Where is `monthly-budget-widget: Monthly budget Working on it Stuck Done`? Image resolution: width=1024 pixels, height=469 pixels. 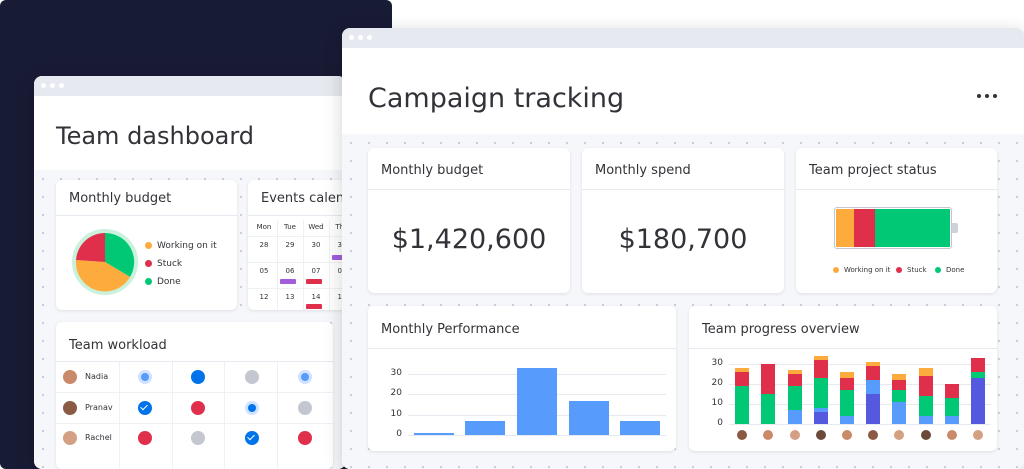
monthly-budget-widget: Monthly budget Working on it Stuck Done is located at coordinates (146, 245).